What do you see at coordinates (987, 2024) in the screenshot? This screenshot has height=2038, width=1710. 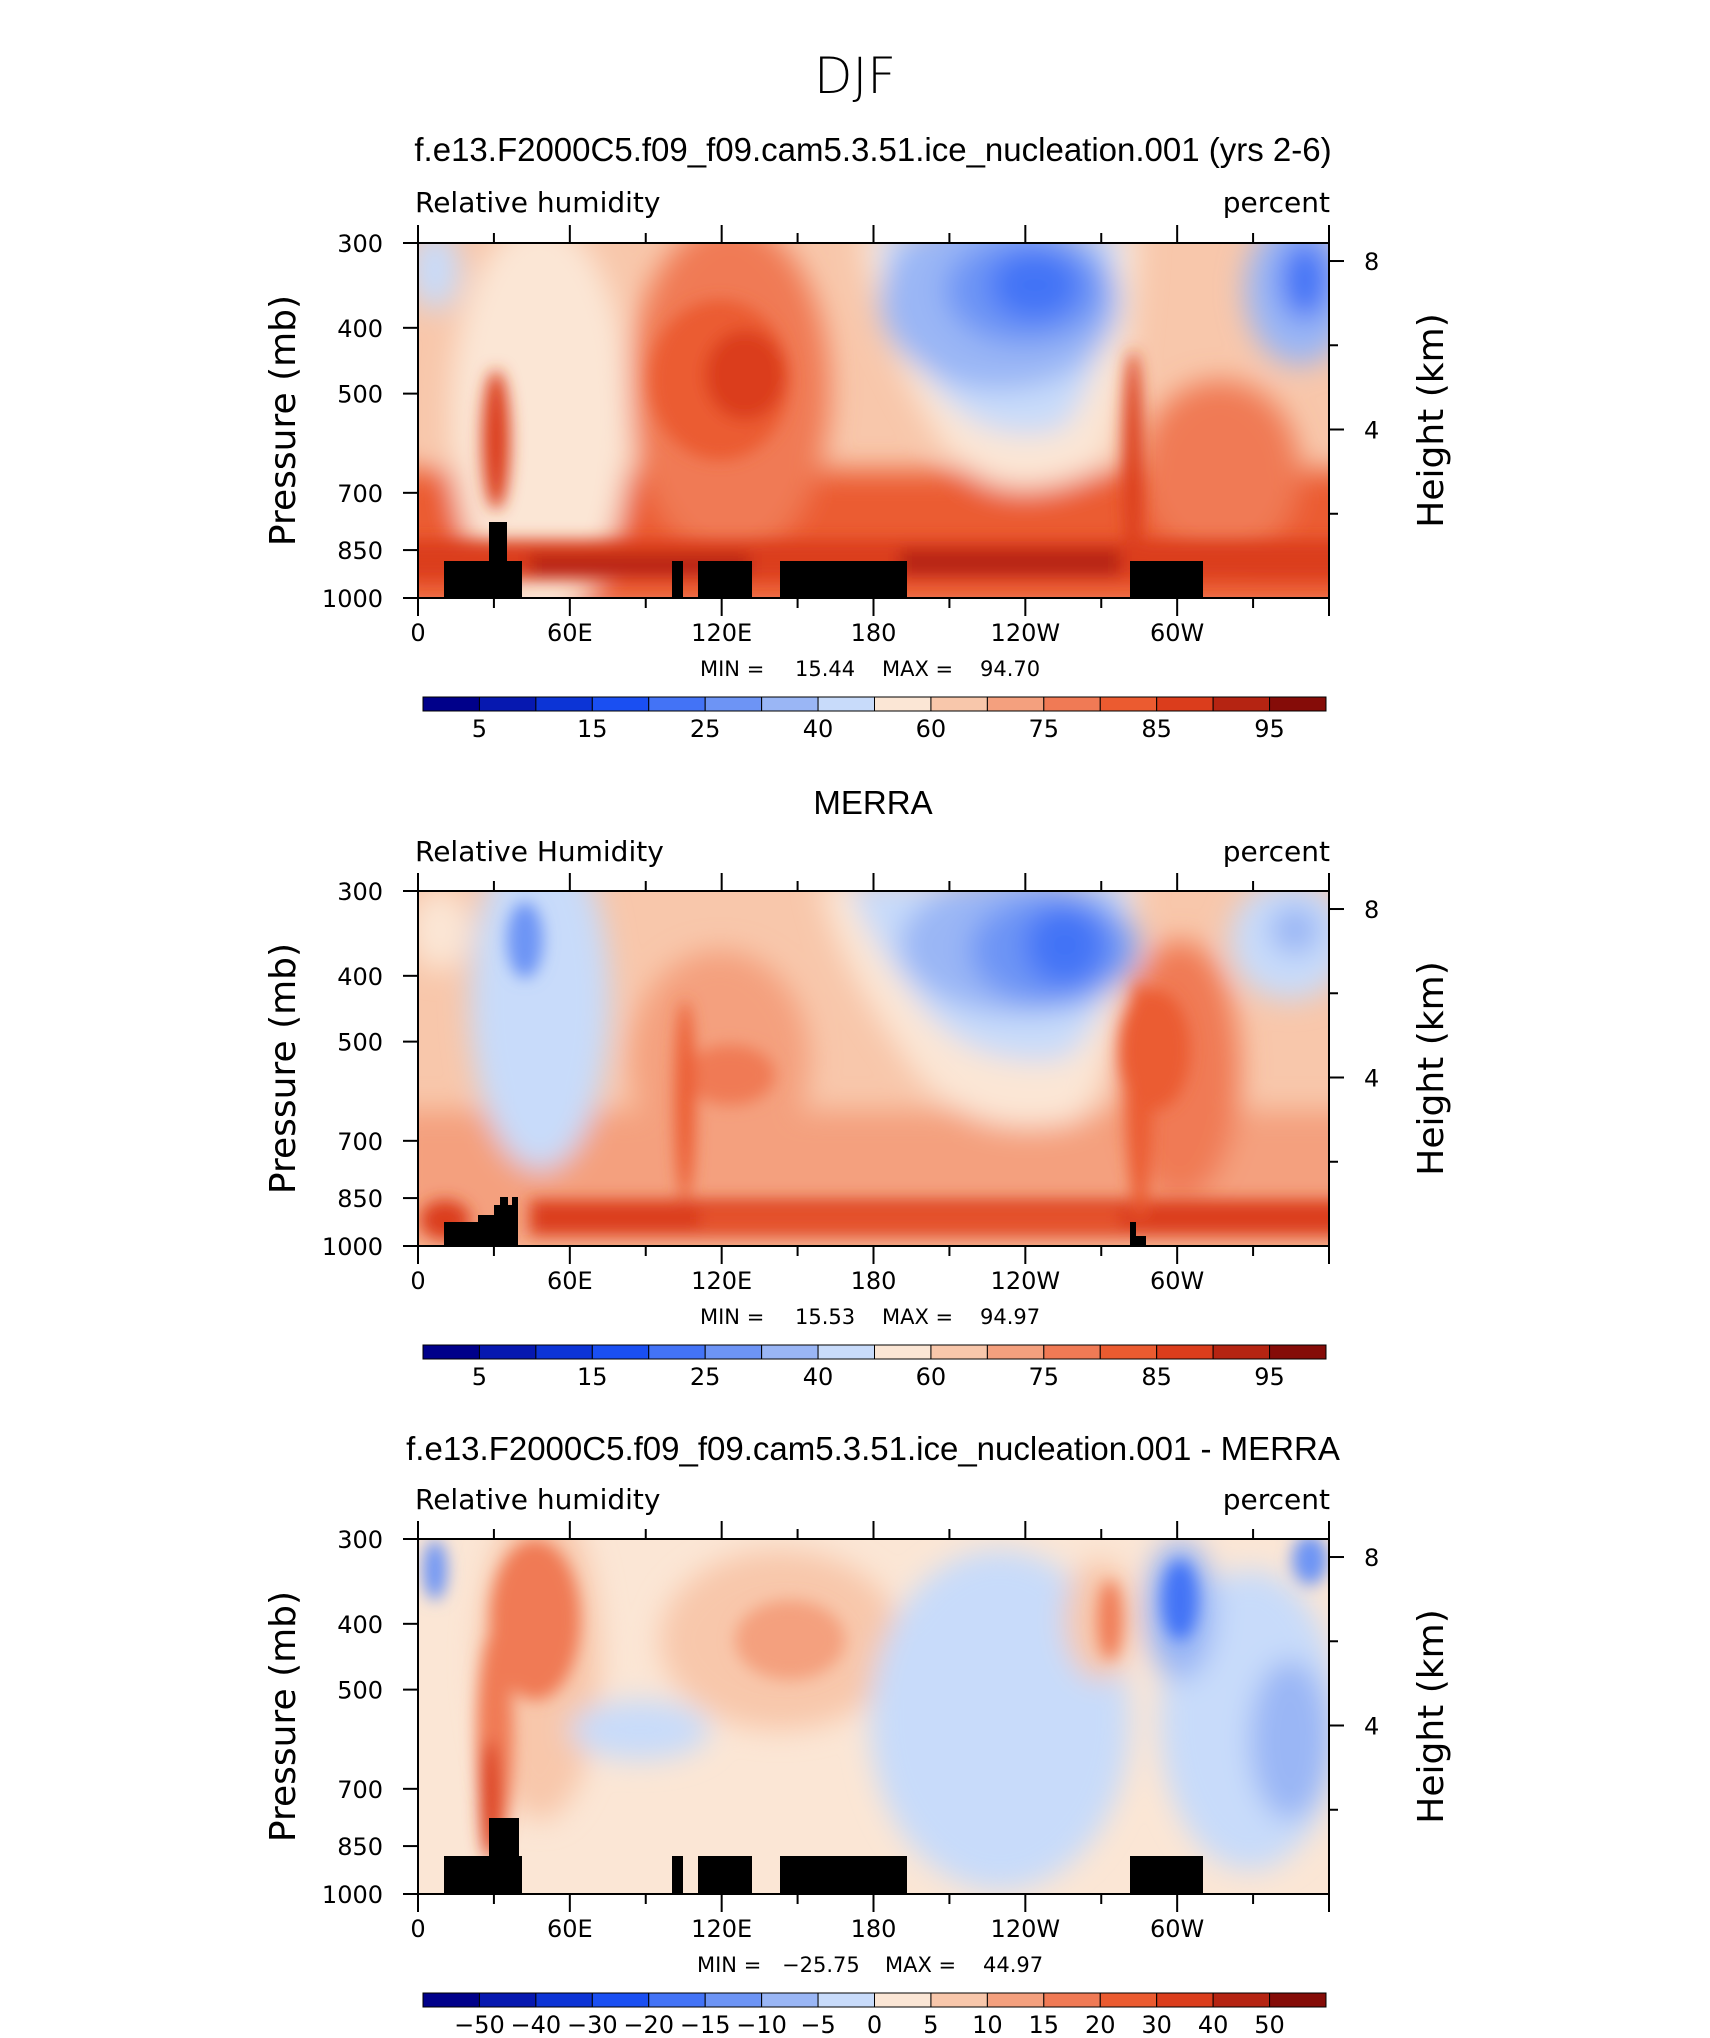 I see `colorbar-label: 10` at bounding box center [987, 2024].